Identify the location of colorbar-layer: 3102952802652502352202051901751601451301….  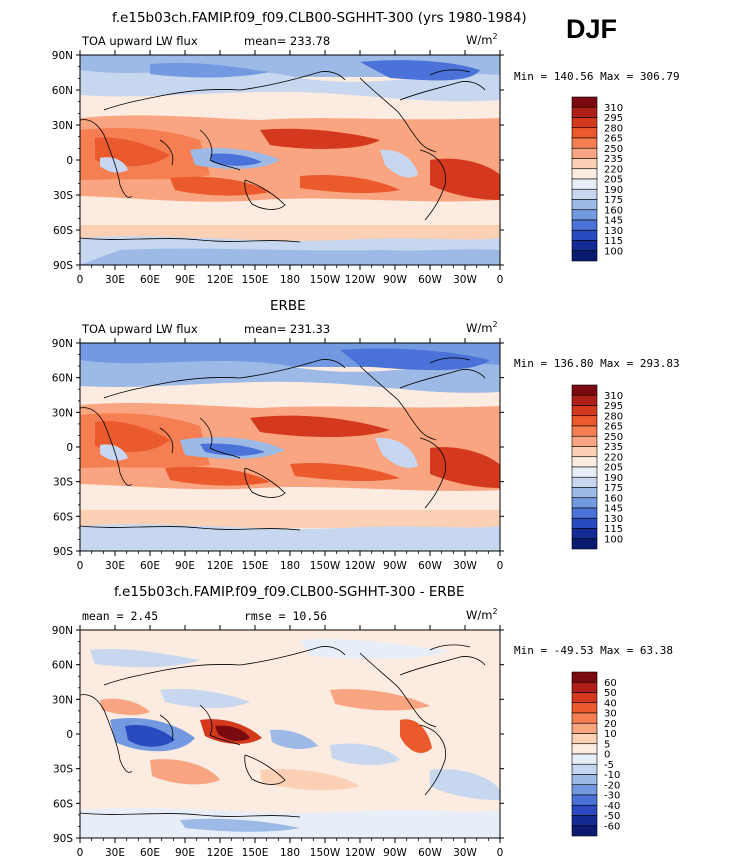
(597, 466).